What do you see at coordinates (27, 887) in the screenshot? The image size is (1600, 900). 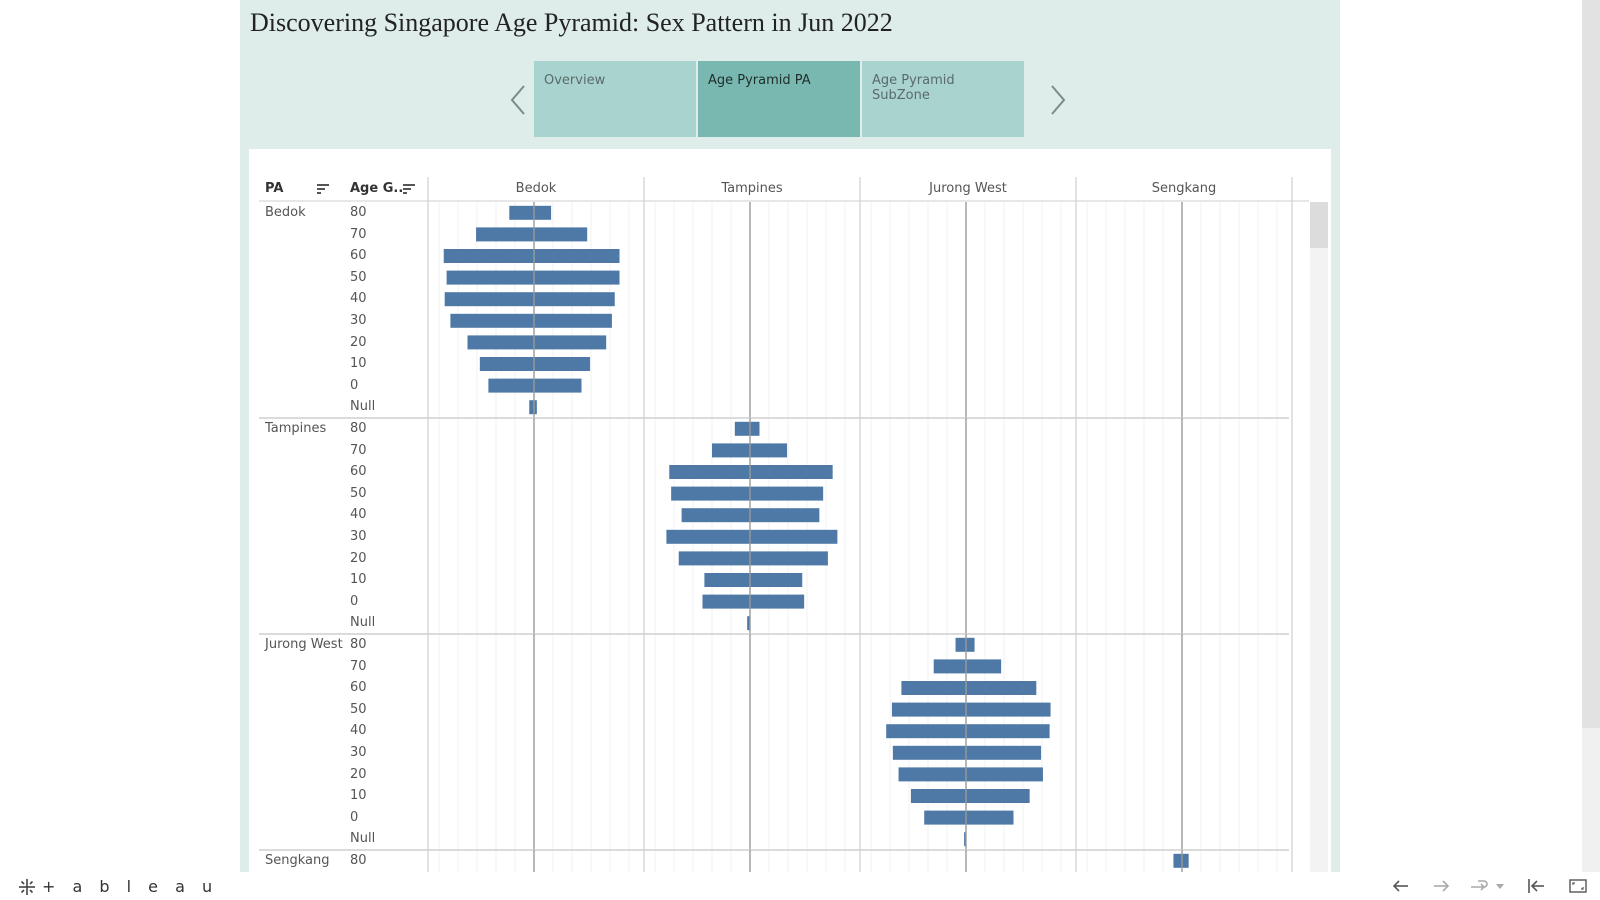 I see `tableau-logo-icon` at bounding box center [27, 887].